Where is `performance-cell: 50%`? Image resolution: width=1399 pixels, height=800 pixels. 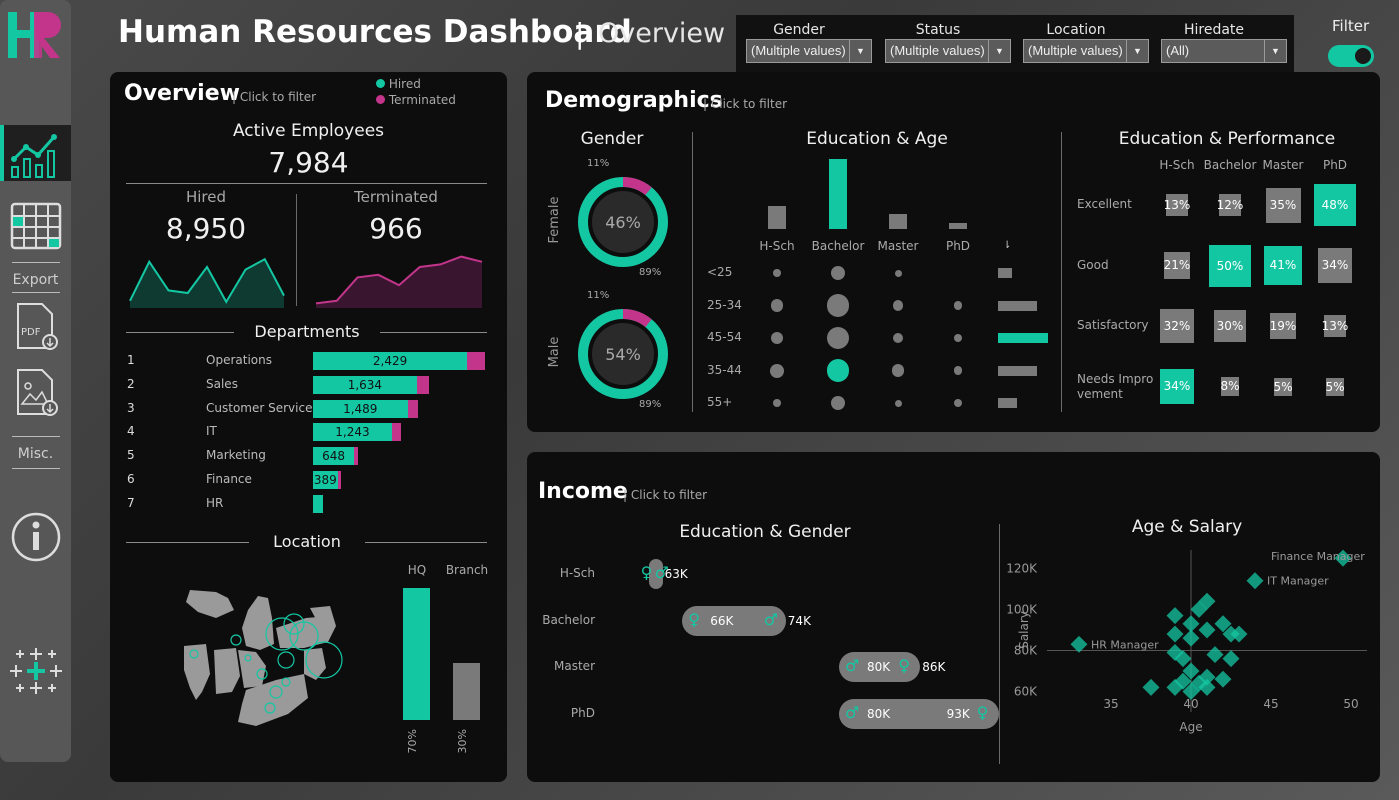
performance-cell: 50% is located at coordinates (1230, 265).